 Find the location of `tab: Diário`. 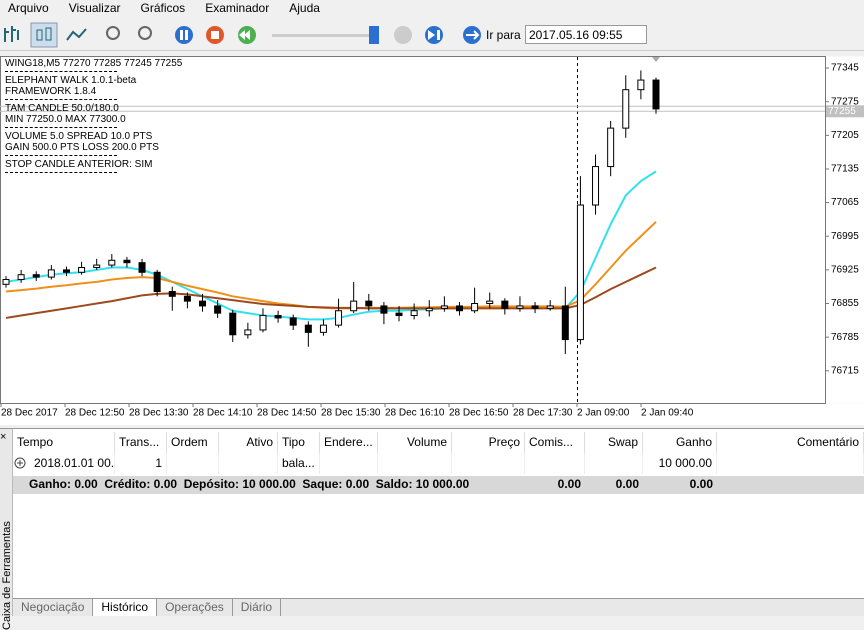

tab: Diário is located at coordinates (257, 607).